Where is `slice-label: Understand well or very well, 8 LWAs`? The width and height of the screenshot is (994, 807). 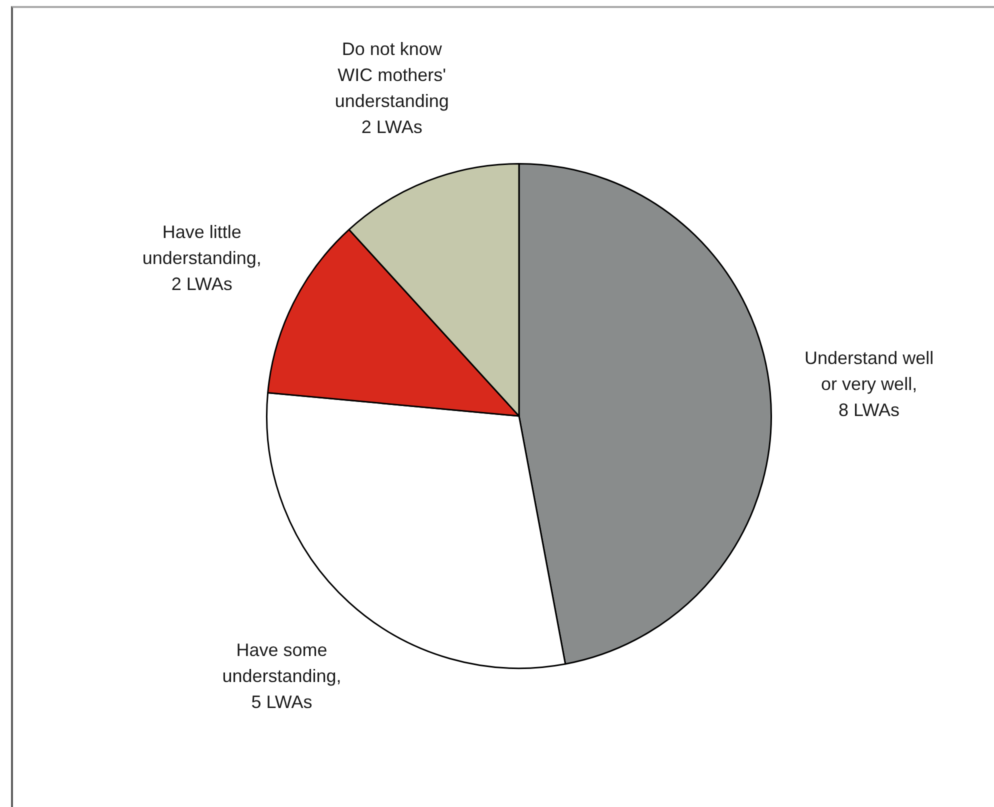 slice-label: Understand well or very well, 8 LWAs is located at coordinates (869, 384).